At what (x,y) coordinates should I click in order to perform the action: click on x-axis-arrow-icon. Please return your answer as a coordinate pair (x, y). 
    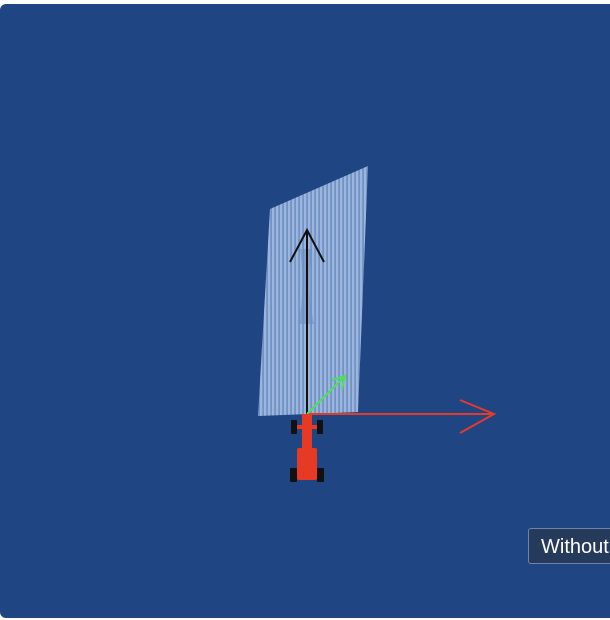
    Looking at the image, I should click on (402, 416).